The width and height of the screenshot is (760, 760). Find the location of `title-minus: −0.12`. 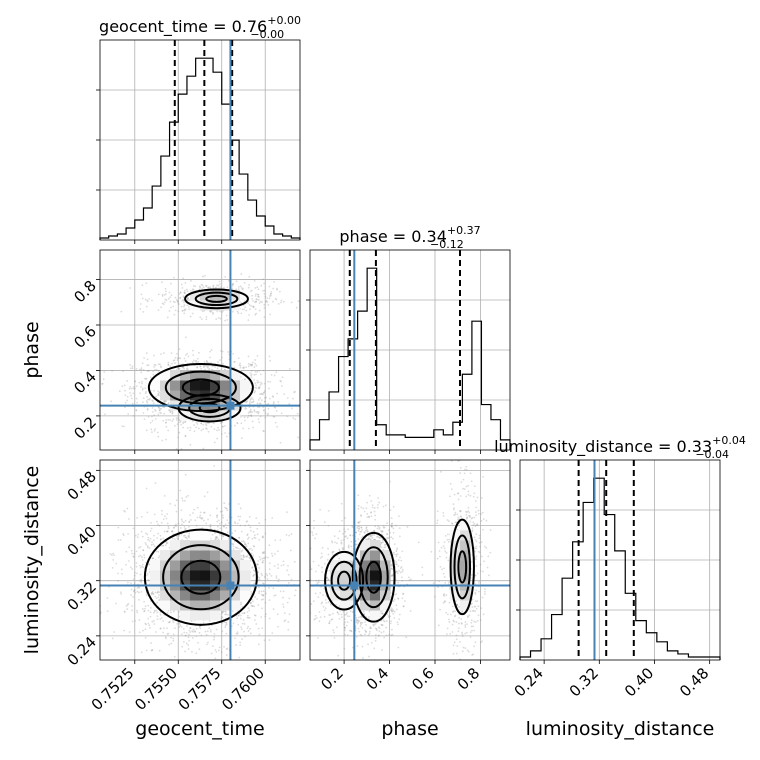

title-minus: −0.12 is located at coordinates (447, 244).